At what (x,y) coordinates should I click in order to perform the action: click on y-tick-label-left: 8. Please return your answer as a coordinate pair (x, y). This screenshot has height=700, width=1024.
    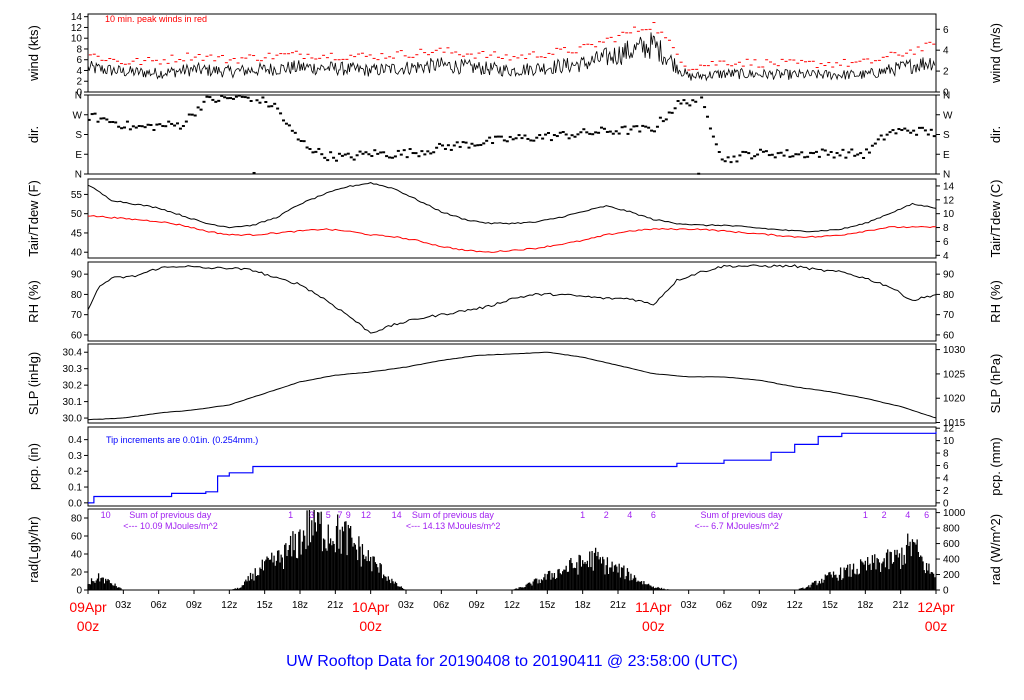
    Looking at the image, I should click on (79, 49).